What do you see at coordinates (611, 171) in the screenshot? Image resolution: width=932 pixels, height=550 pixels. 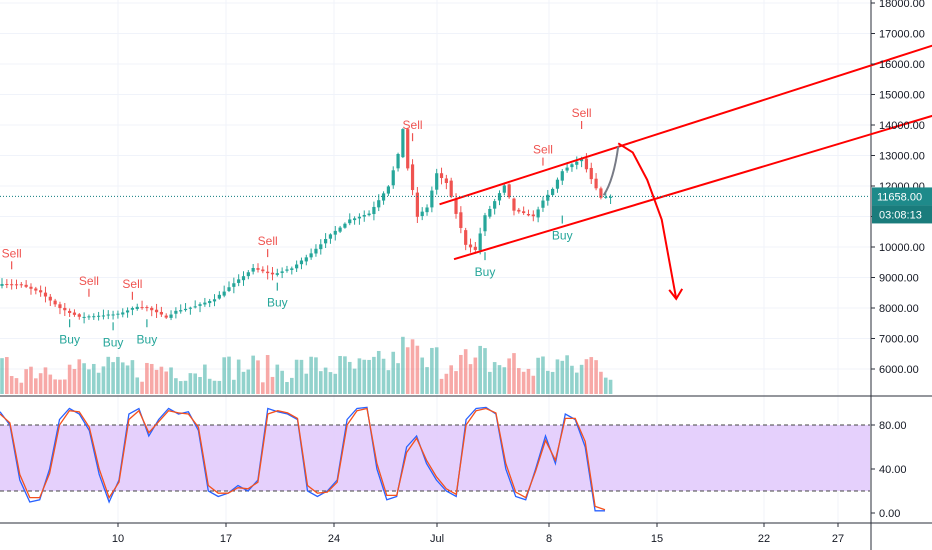 I see `projection-grey-path` at bounding box center [611, 171].